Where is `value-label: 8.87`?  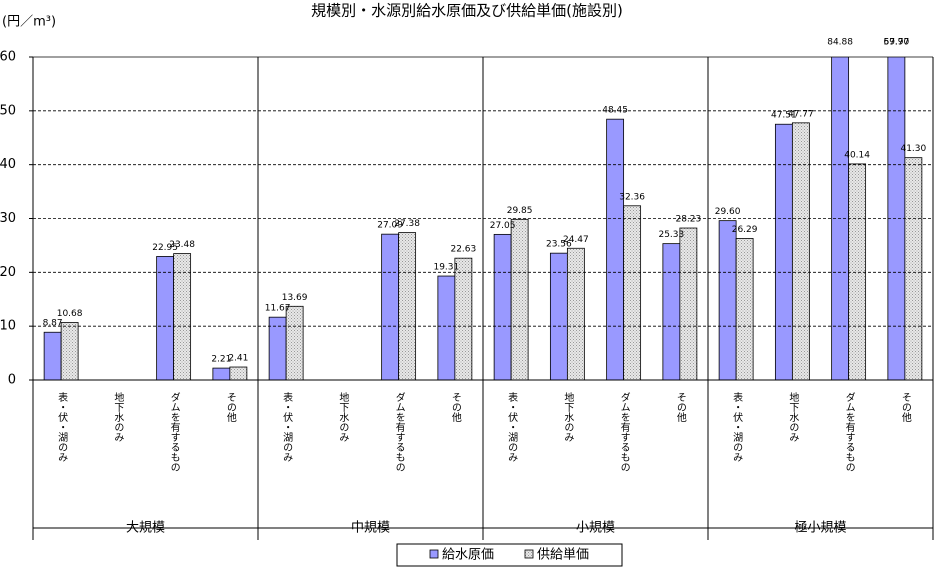 value-label: 8.87 is located at coordinates (53, 324).